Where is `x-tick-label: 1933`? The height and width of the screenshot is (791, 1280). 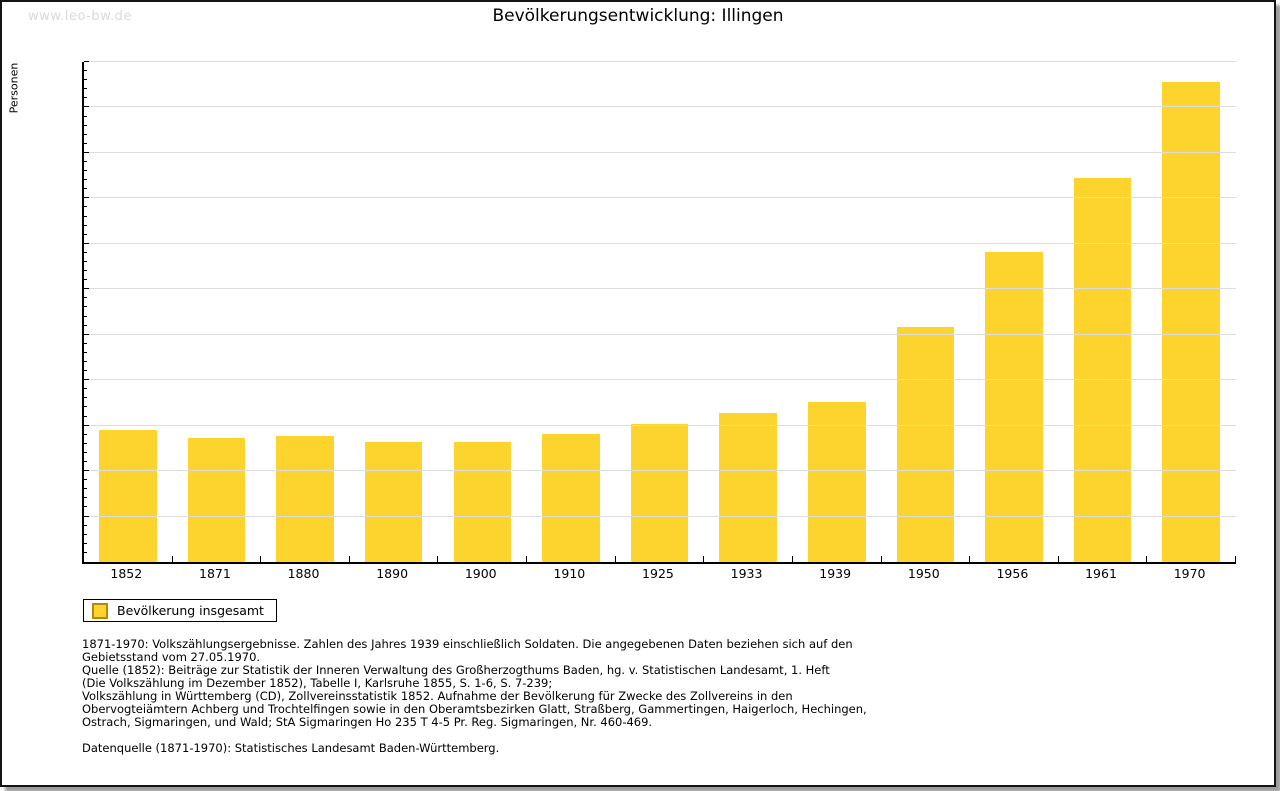
x-tick-label: 1933 is located at coordinates (746, 573).